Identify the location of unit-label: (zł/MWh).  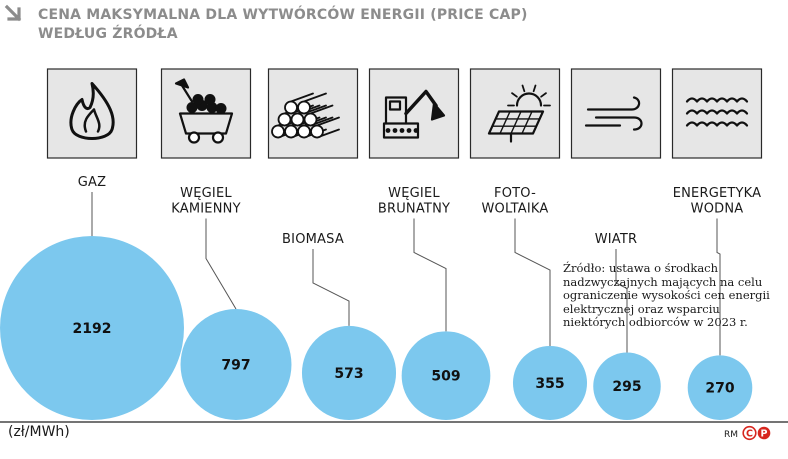
(39, 432).